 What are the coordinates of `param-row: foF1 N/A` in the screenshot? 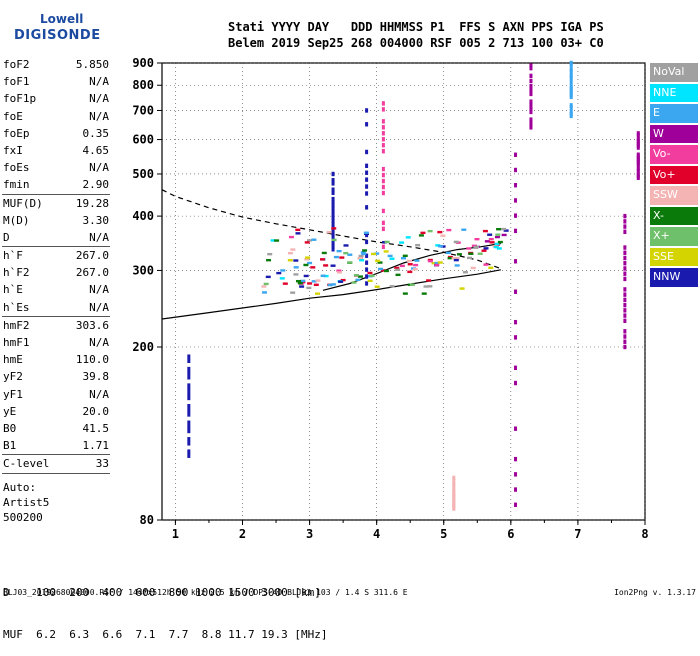 It's located at (56, 81).